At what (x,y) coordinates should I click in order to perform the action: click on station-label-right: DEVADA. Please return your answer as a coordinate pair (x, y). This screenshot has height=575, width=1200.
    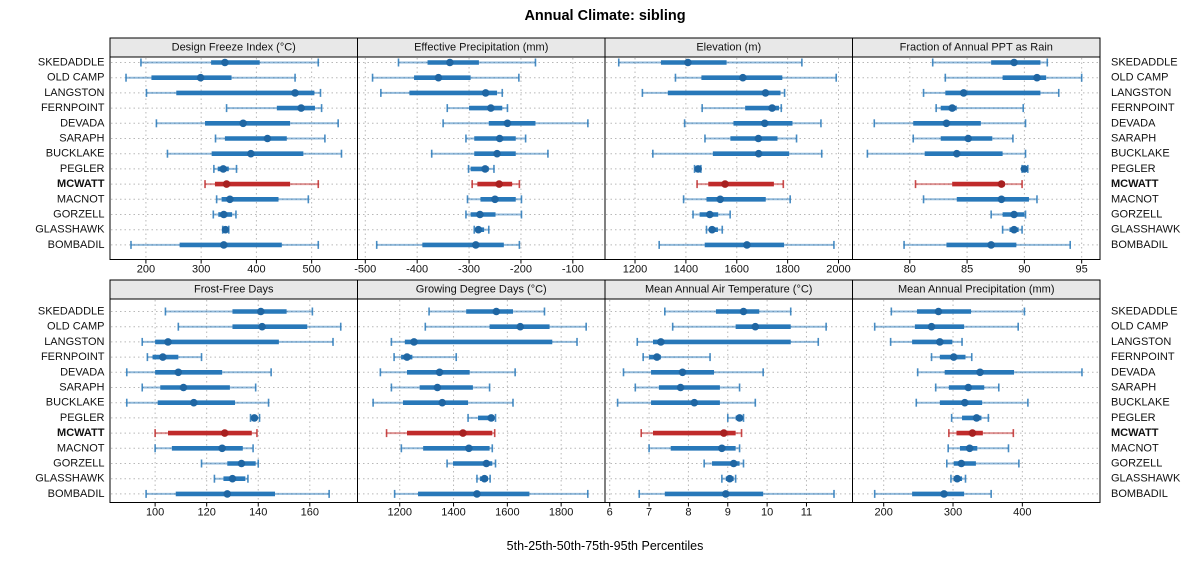
    Looking at the image, I should click on (1133, 372).